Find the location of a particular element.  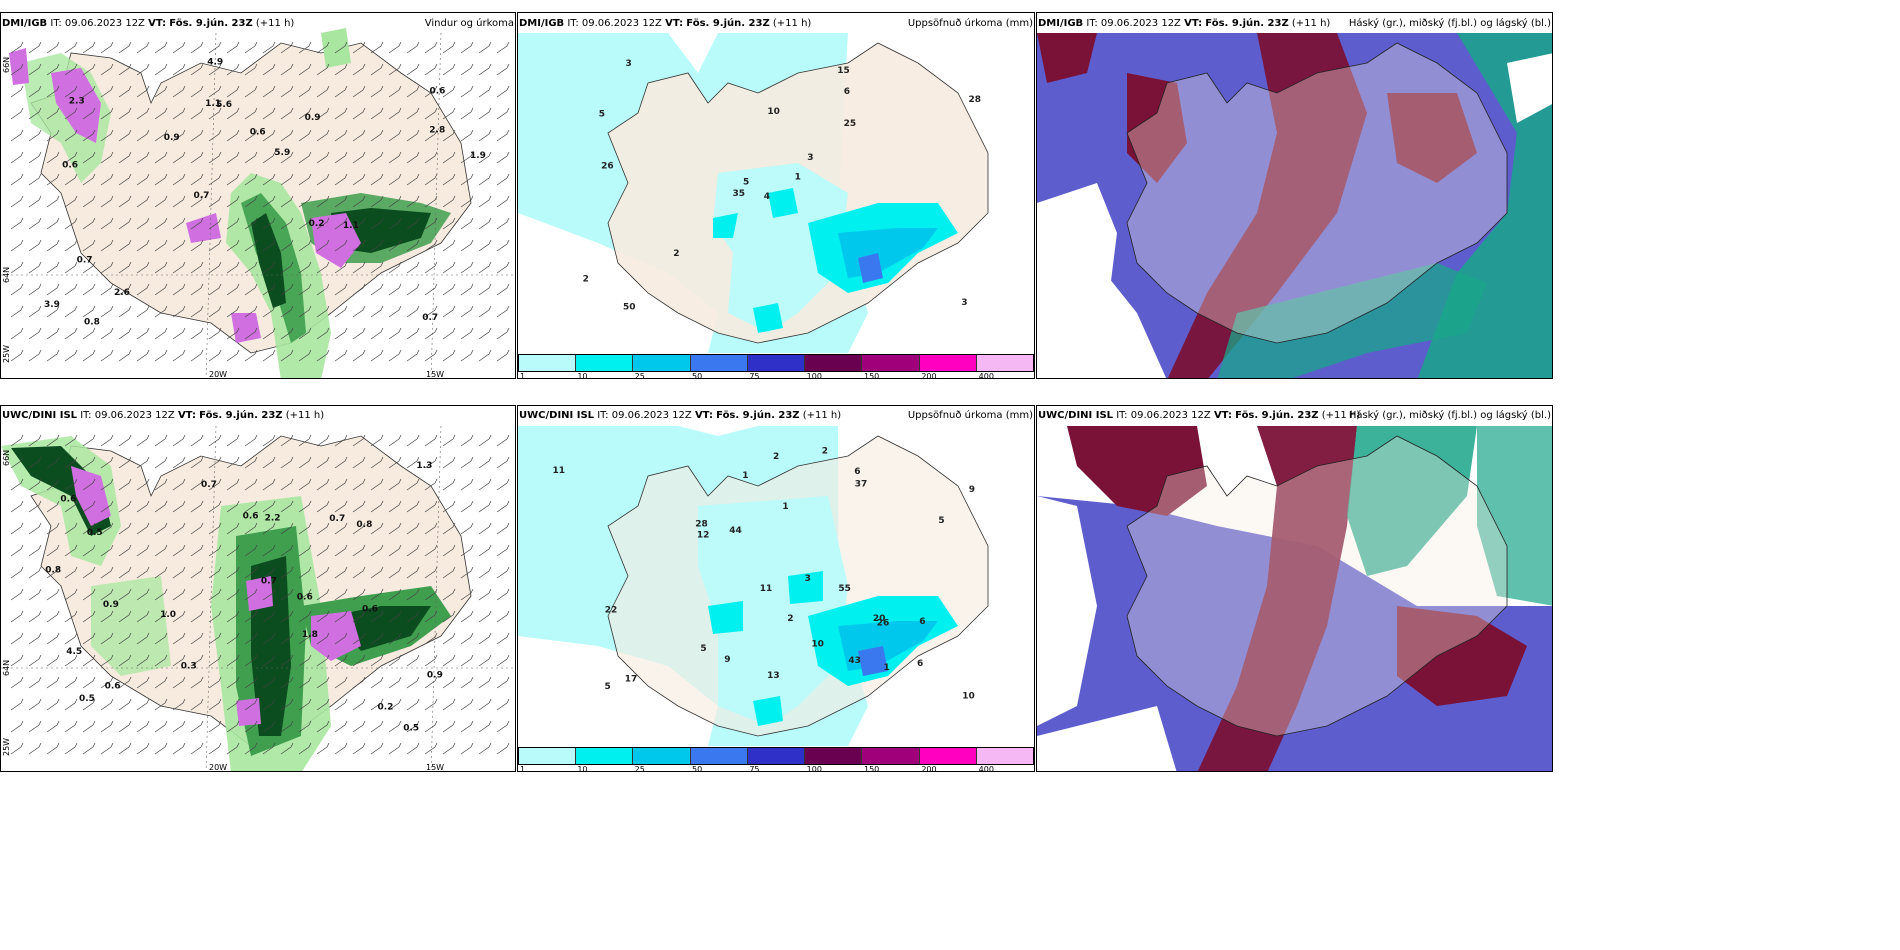

value-label: 13 is located at coordinates (773, 676).